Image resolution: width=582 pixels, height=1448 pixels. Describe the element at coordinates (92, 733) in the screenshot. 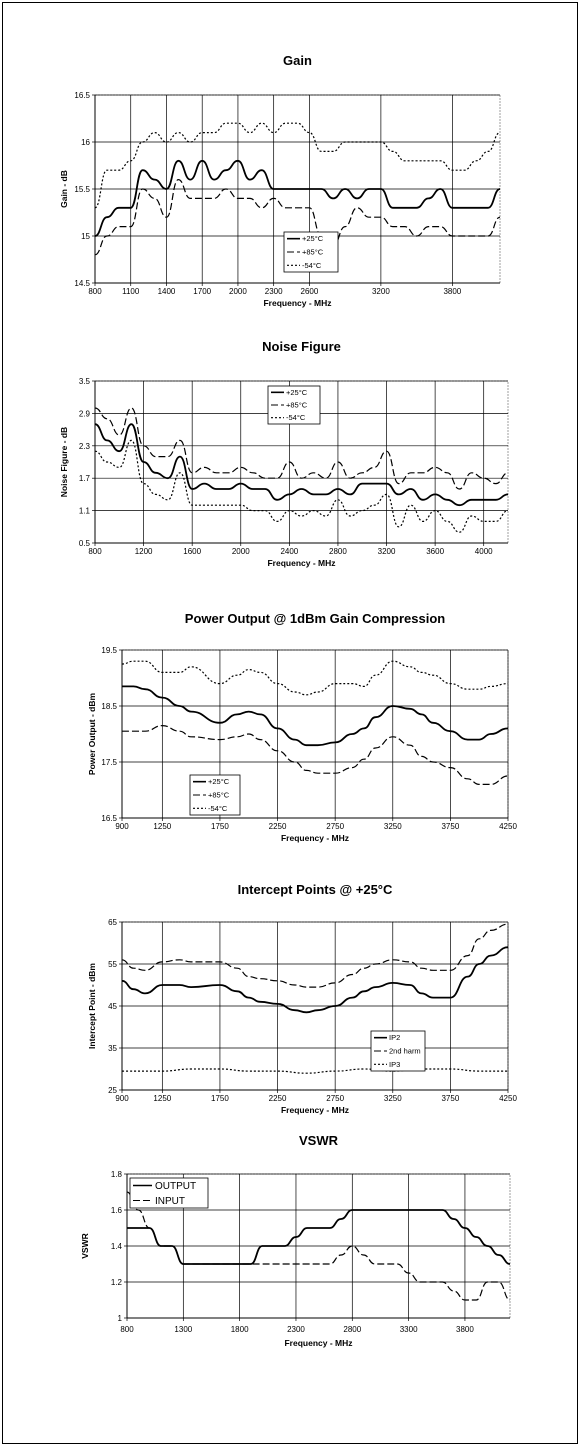

I see `y-axis-label: Power Output - dBm` at that location.